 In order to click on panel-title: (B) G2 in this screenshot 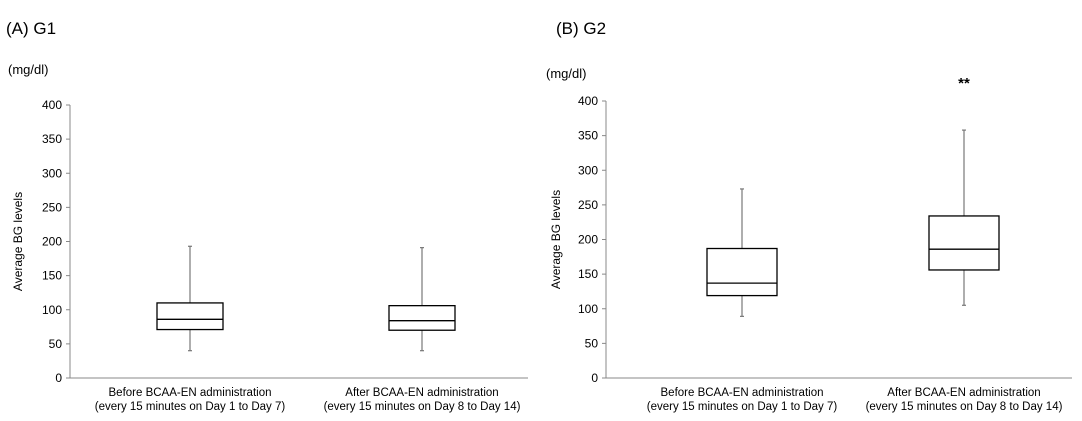, I will do `click(581, 28)`.